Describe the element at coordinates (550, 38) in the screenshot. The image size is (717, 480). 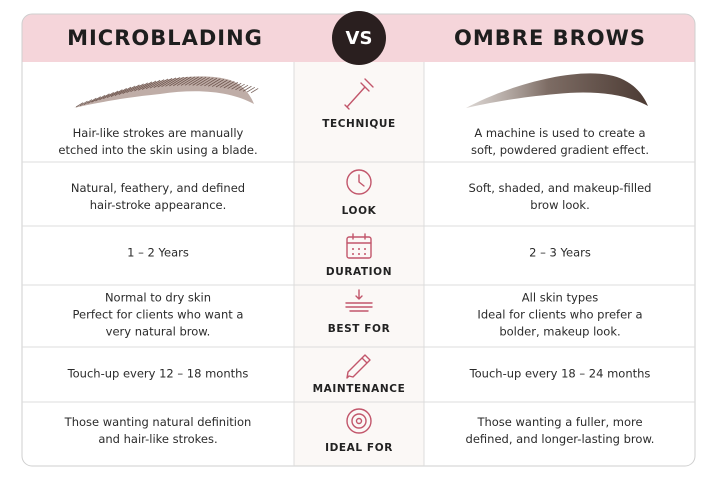
I see `right-title: OMBRE BROWS` at that location.